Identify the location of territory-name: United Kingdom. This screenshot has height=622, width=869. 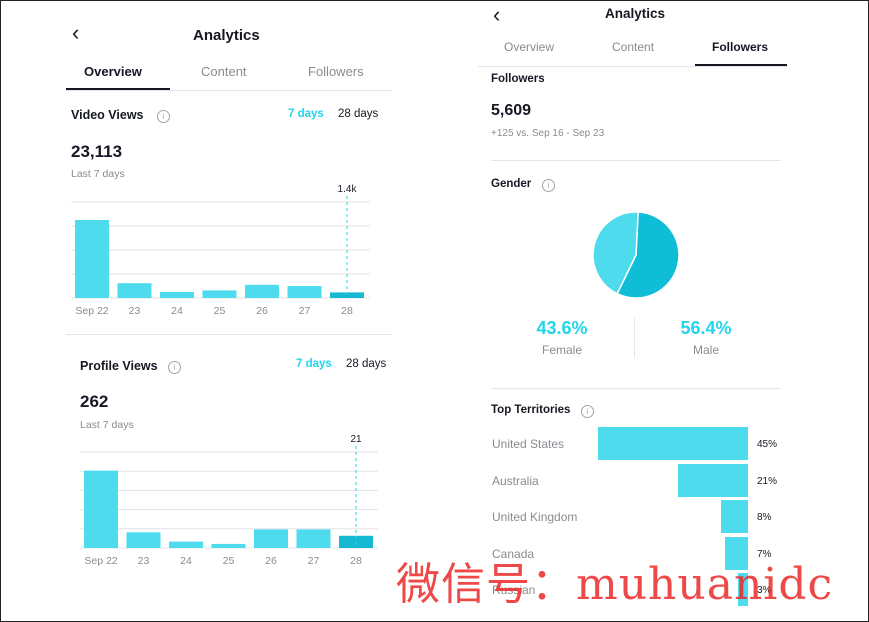
(535, 517).